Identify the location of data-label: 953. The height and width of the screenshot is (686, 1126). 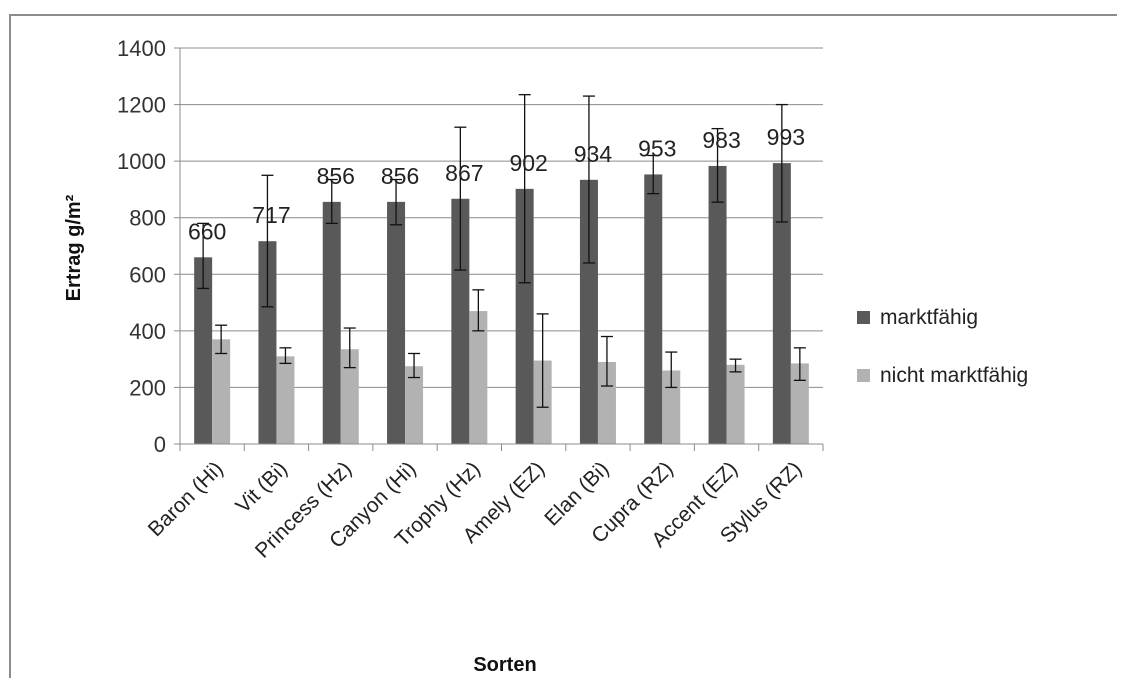
(657, 148).